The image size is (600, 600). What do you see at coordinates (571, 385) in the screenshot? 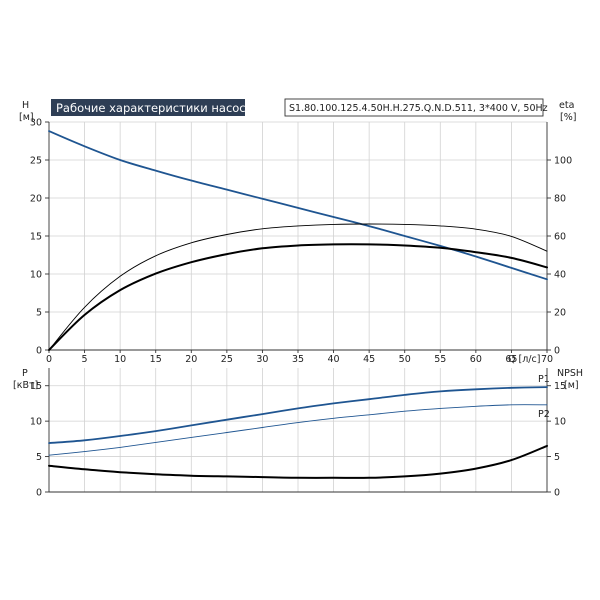
I see `npsh-axis-unit: [м]` at bounding box center [571, 385].